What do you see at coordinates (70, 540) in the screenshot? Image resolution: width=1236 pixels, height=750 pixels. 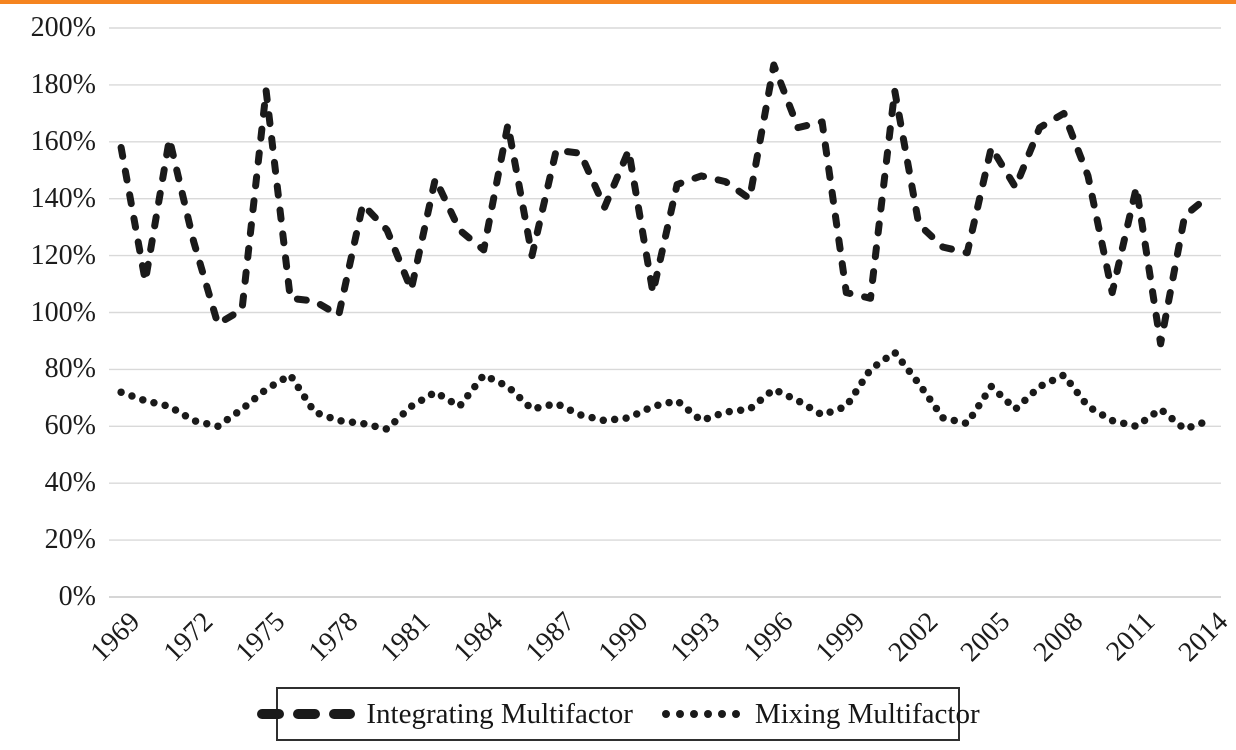 I see `y-axis-tick-label: 20%` at bounding box center [70, 540].